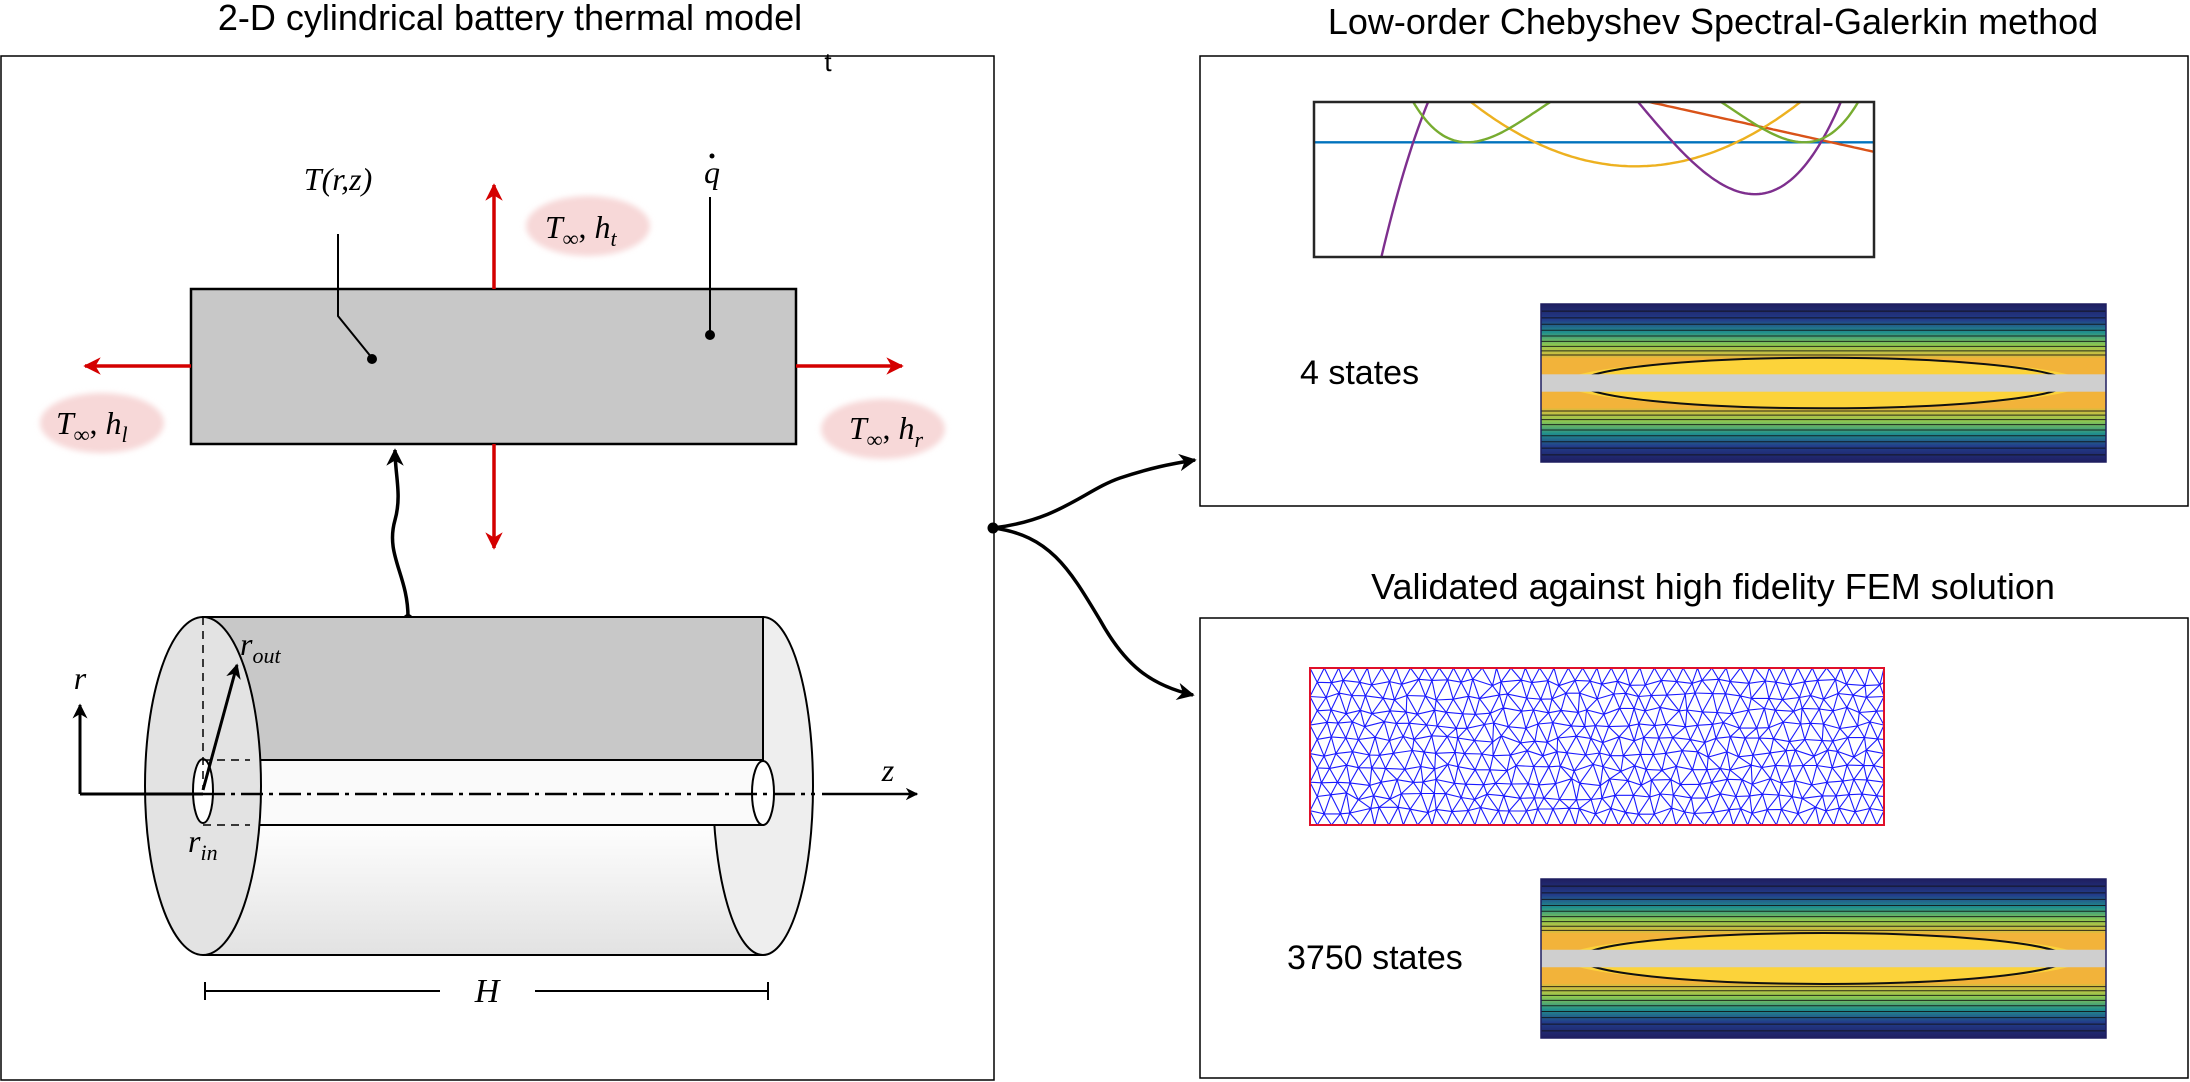  I want to click on fem-mesh-edges, so click(1597, 746).